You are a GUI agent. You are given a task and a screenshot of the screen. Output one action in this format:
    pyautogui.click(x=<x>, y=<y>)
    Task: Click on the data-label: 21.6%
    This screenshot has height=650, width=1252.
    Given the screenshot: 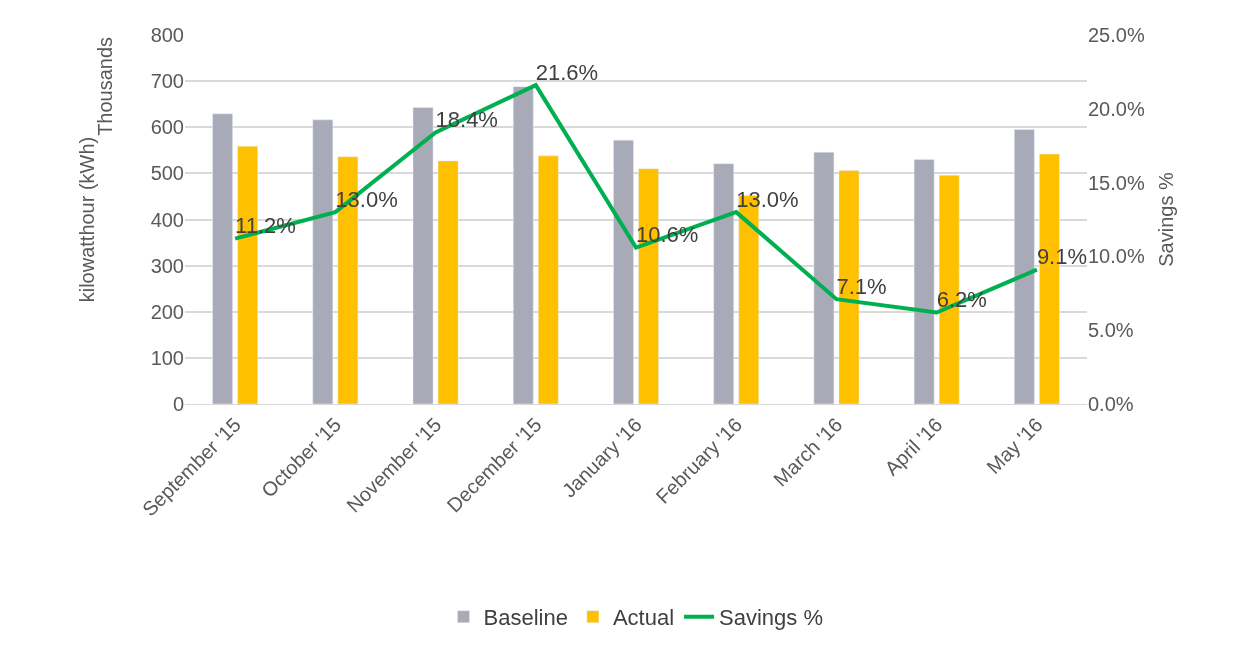 What is the action you would take?
    pyautogui.click(x=567, y=72)
    